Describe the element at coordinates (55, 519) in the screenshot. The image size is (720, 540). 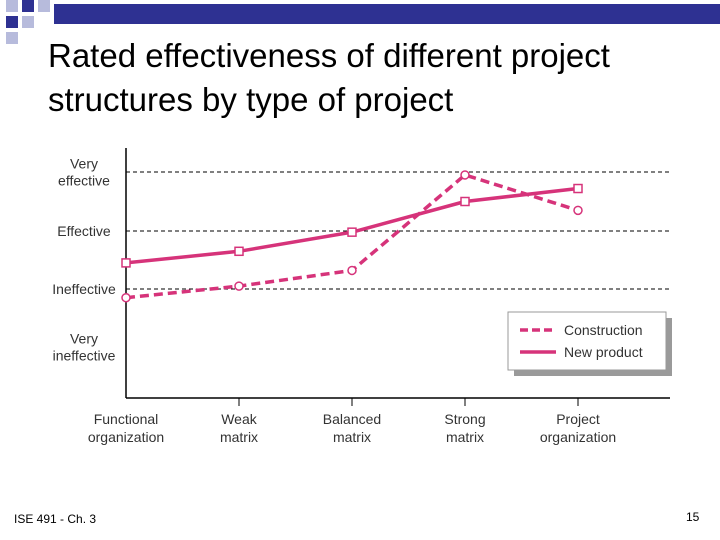
I see `footer-course-label: ISE 491 - Ch. 3` at that location.